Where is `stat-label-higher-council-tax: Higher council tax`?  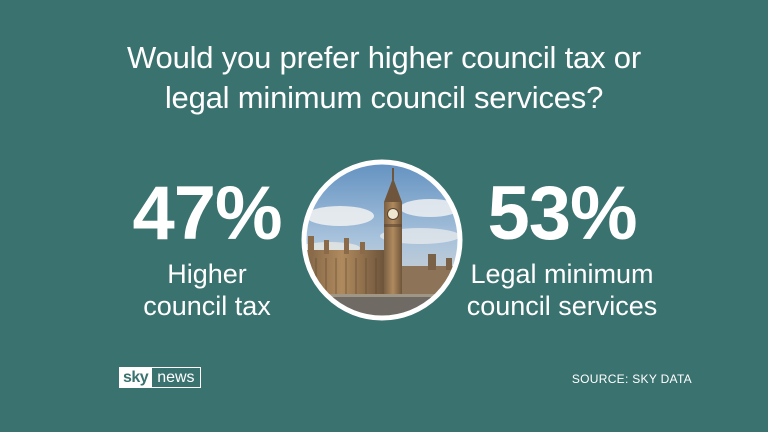 stat-label-higher-council-tax: Higher council tax is located at coordinates (207, 290).